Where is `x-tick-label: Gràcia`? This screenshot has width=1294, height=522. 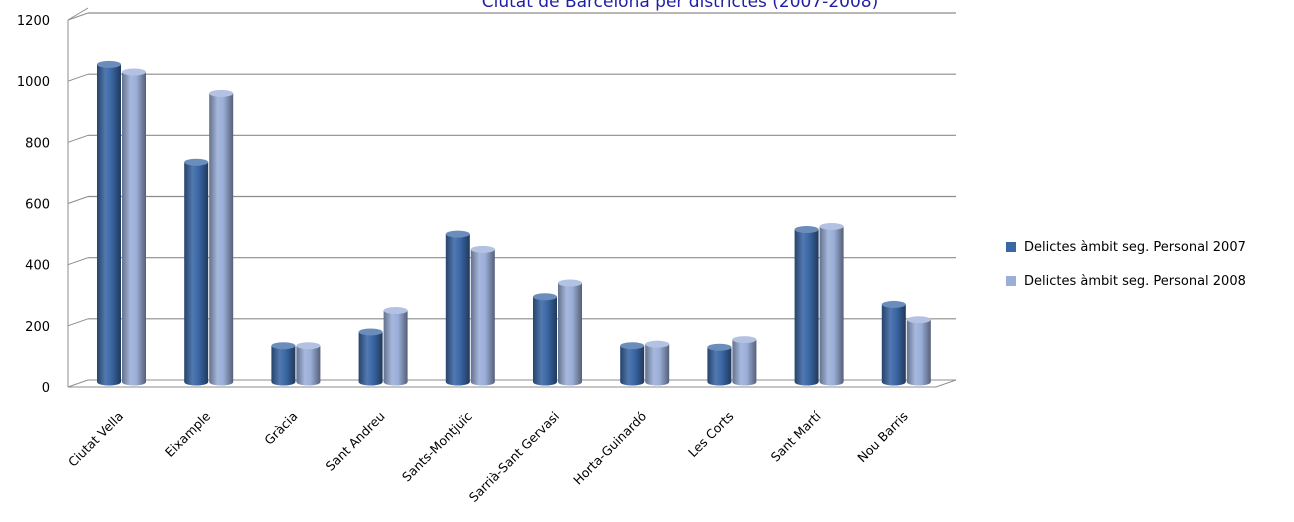
x-tick-label: Gràcia is located at coordinates (280, 428).